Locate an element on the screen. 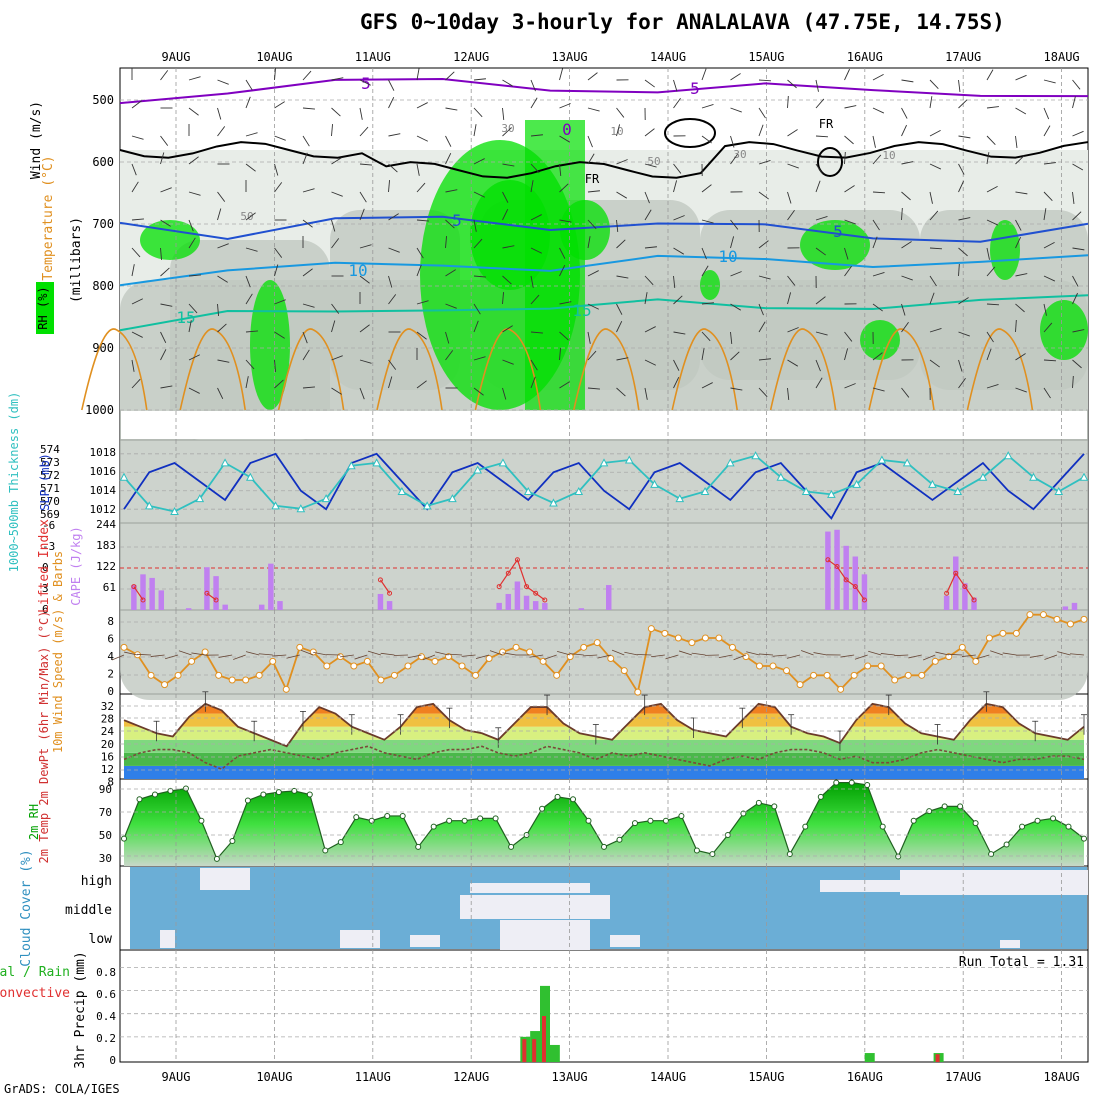 The height and width of the screenshot is (1100, 1100). li-series-line is located at coordinates (385, 586).